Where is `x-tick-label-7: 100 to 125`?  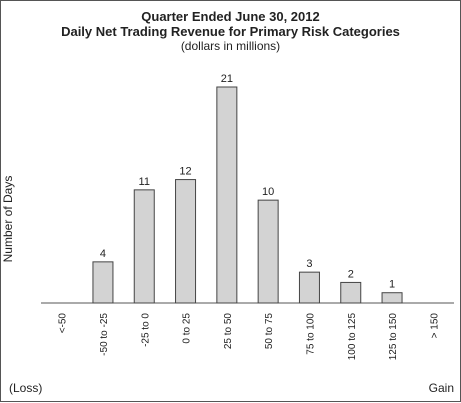 x-tick-label-7: 100 to 125 is located at coordinates (352, 337).